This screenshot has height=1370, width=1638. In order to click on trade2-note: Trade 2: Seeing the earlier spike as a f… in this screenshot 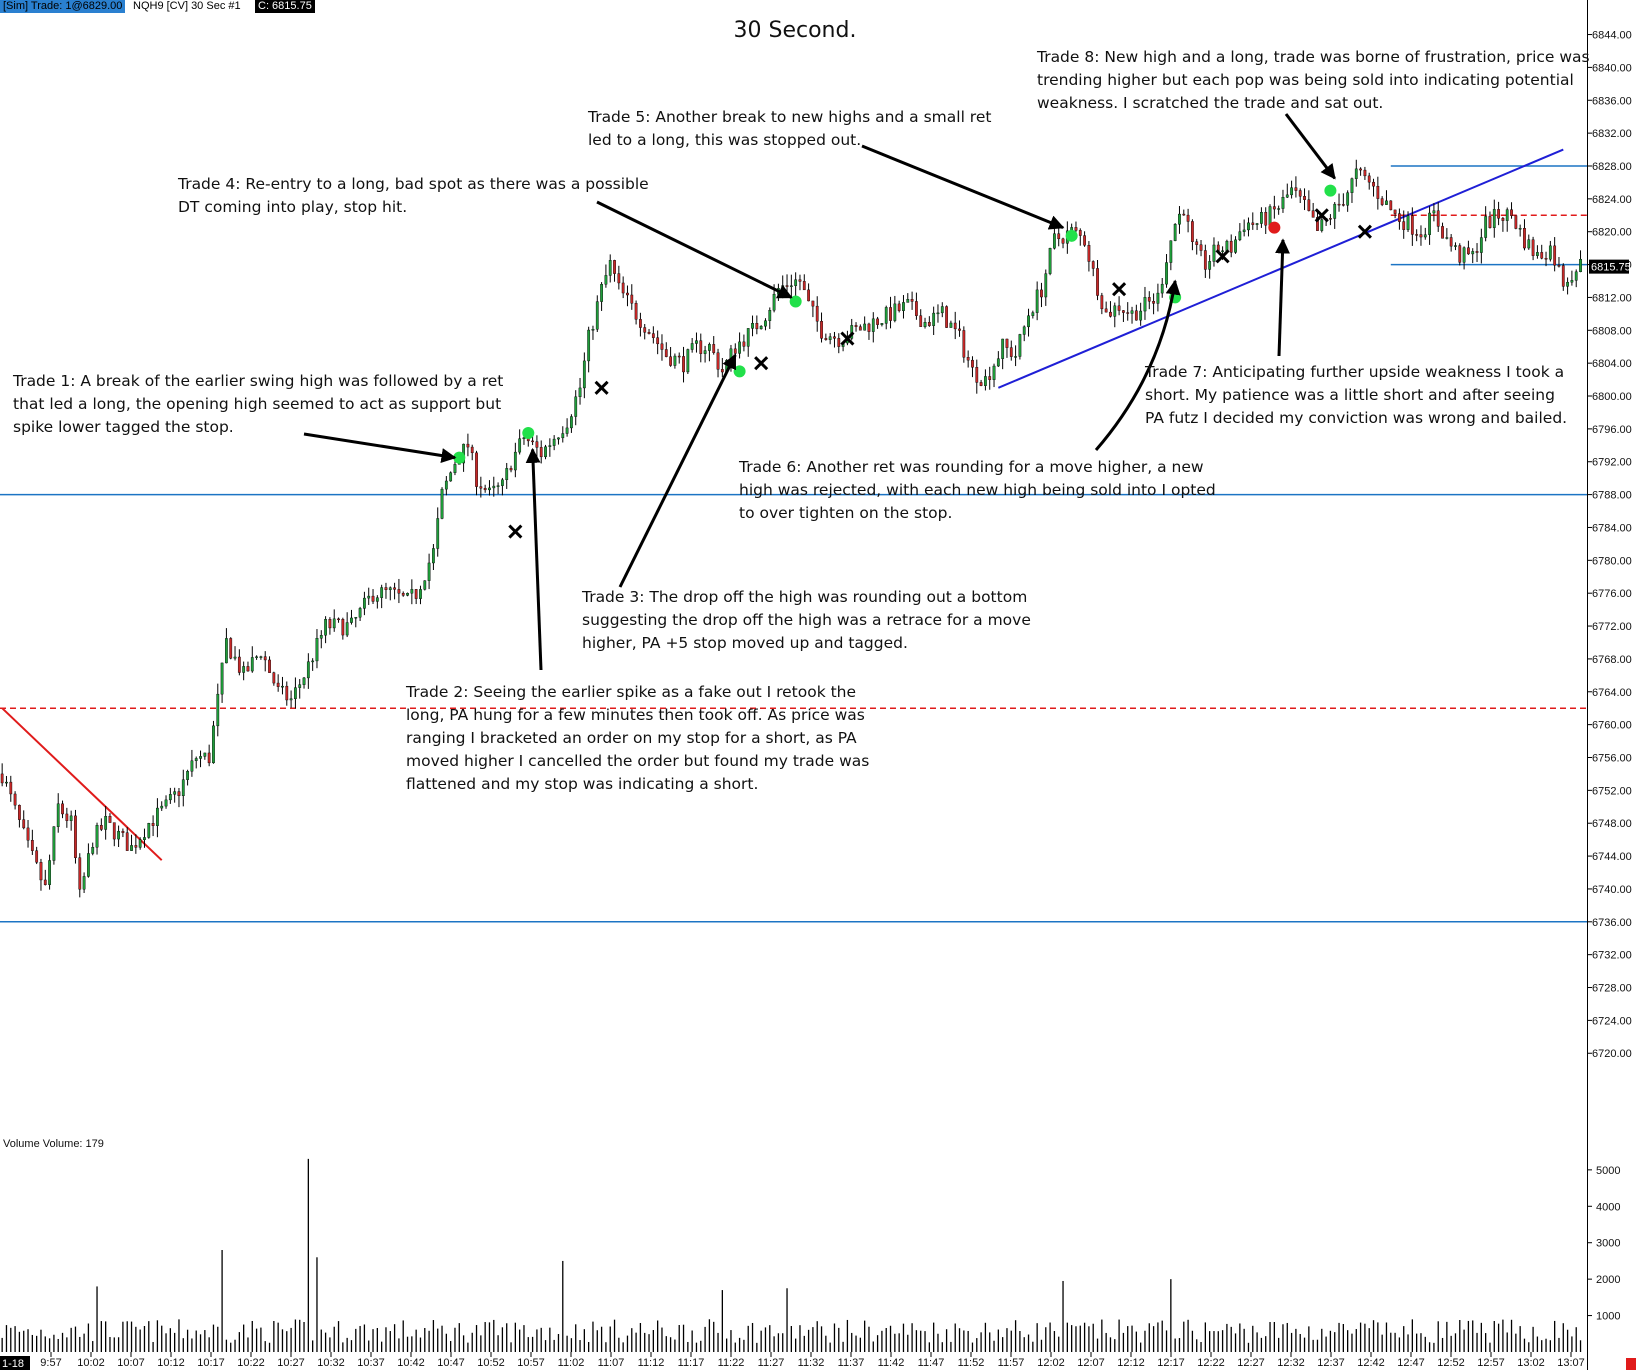, I will do `click(638, 738)`.